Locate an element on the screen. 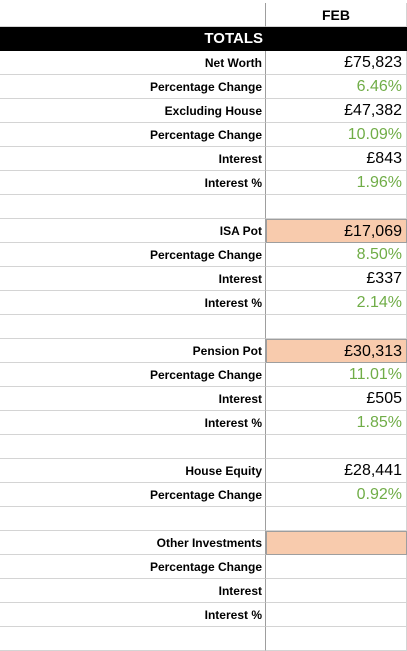 The image size is (407, 651). month-header-cell: FEB is located at coordinates (336, 15).